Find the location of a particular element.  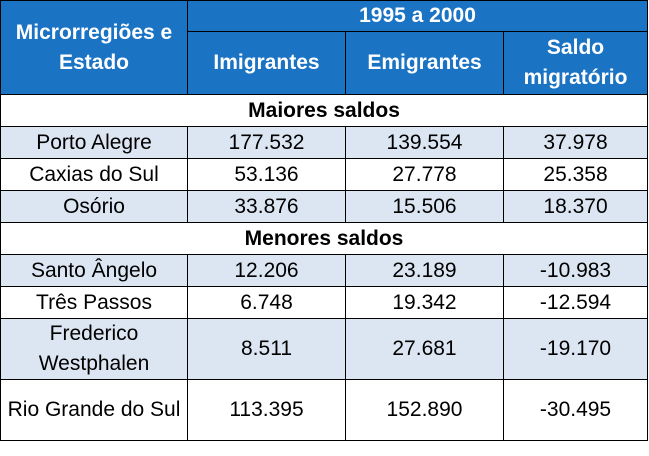

table-row: Santo Ângelo 12.206 23.189 -10.983 is located at coordinates (324, 270).